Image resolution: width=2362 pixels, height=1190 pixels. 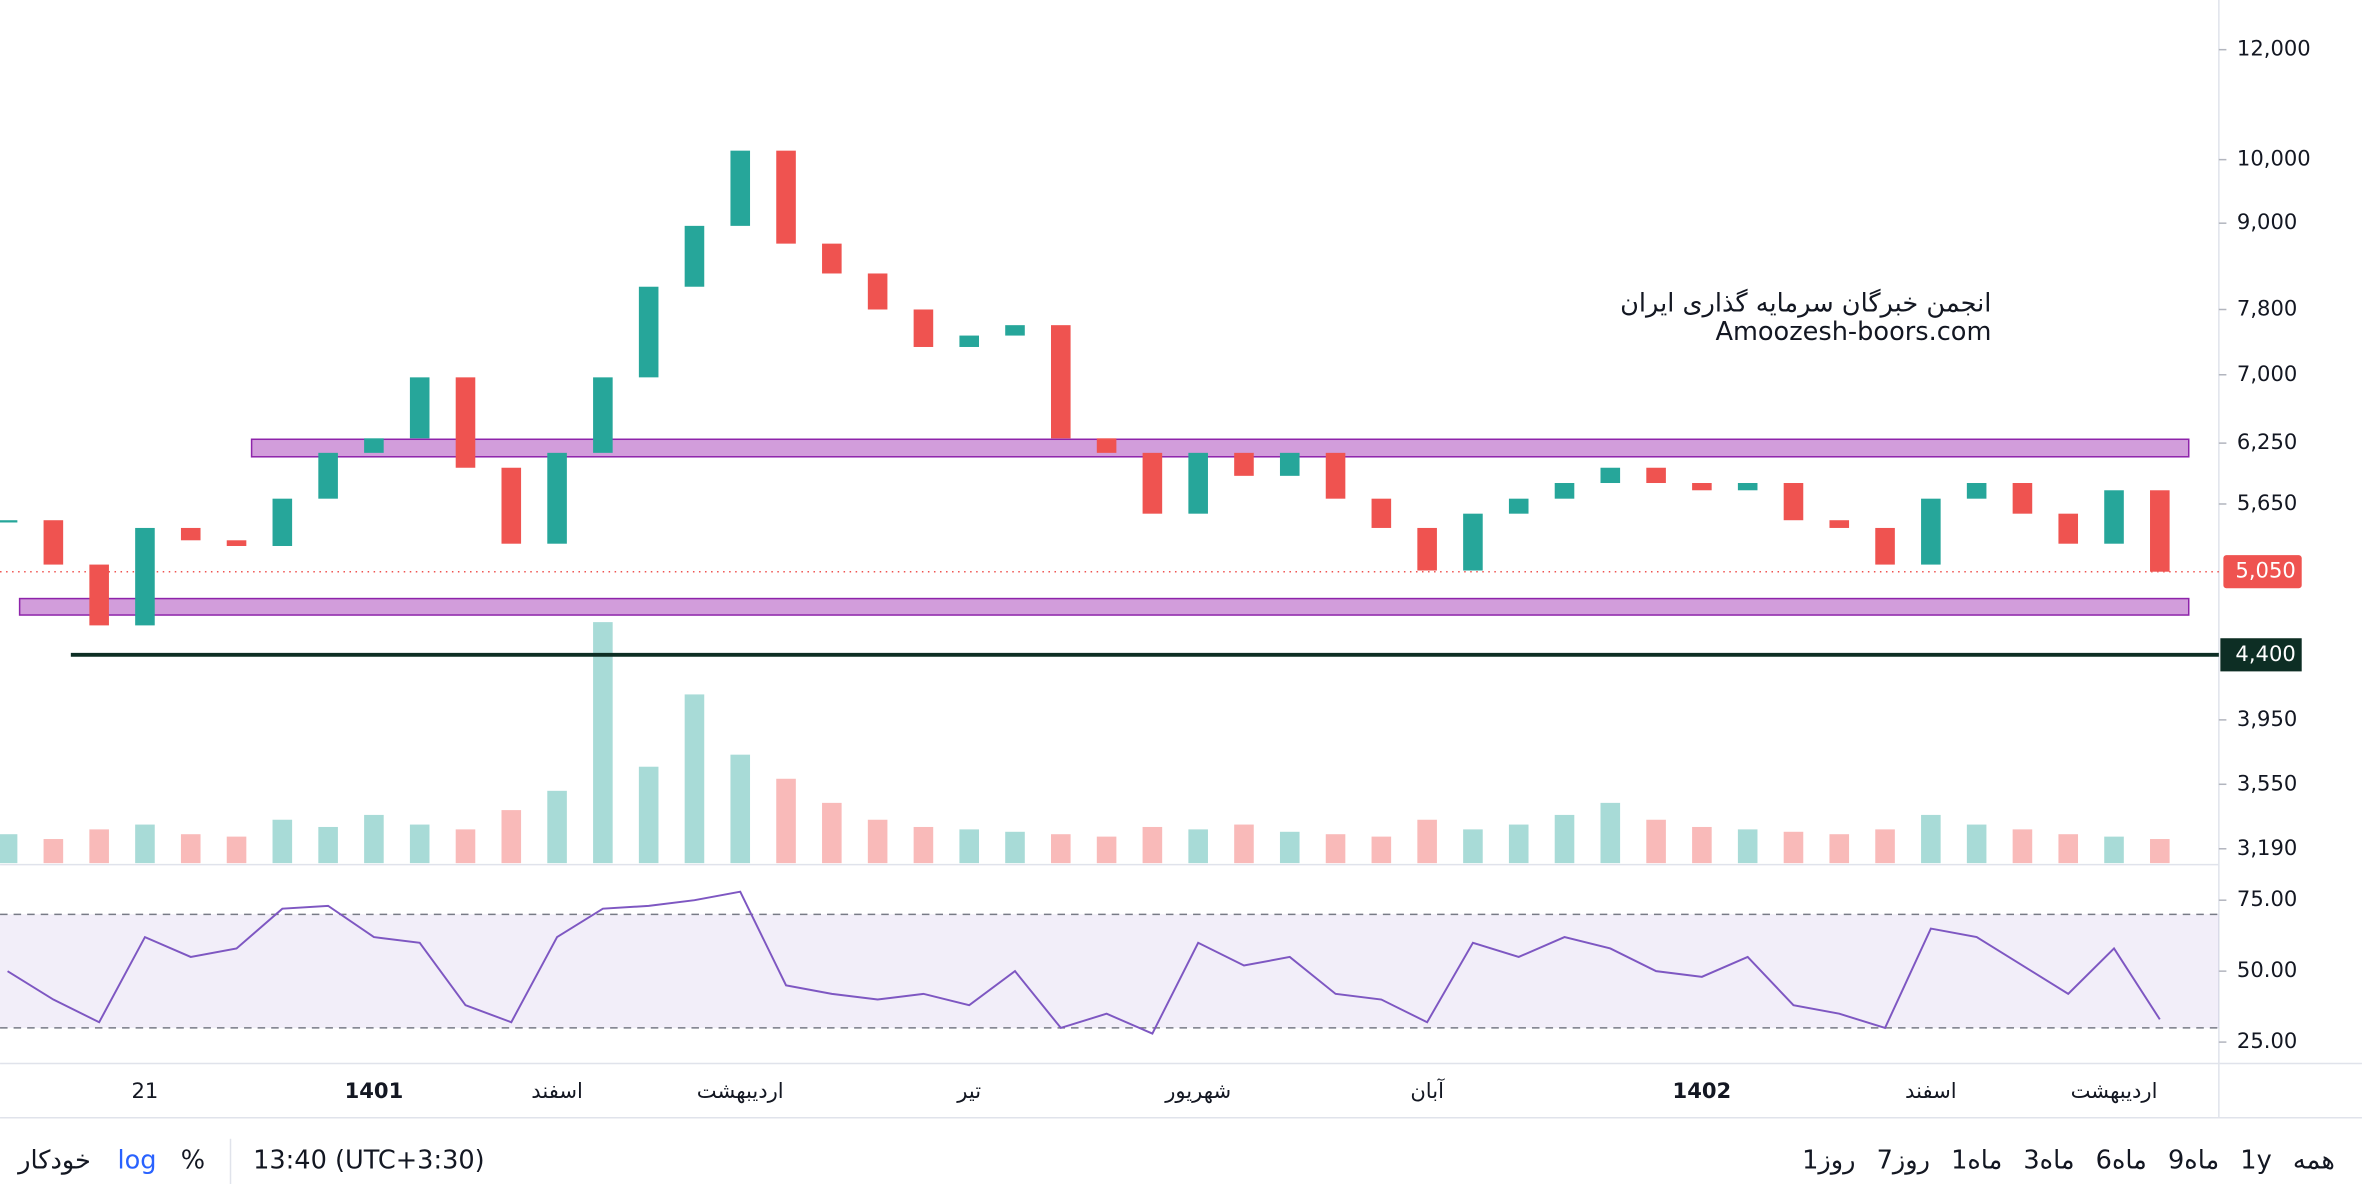 I want to click on range-button: 6ماه, so click(x=2121, y=1160).